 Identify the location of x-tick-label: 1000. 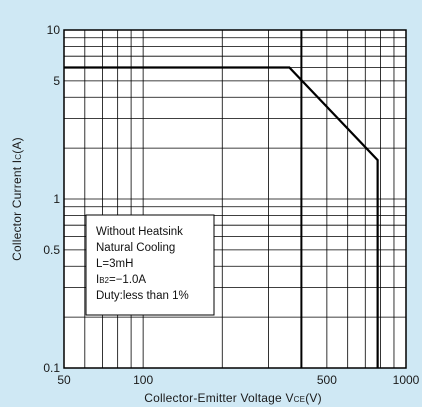
(406, 380).